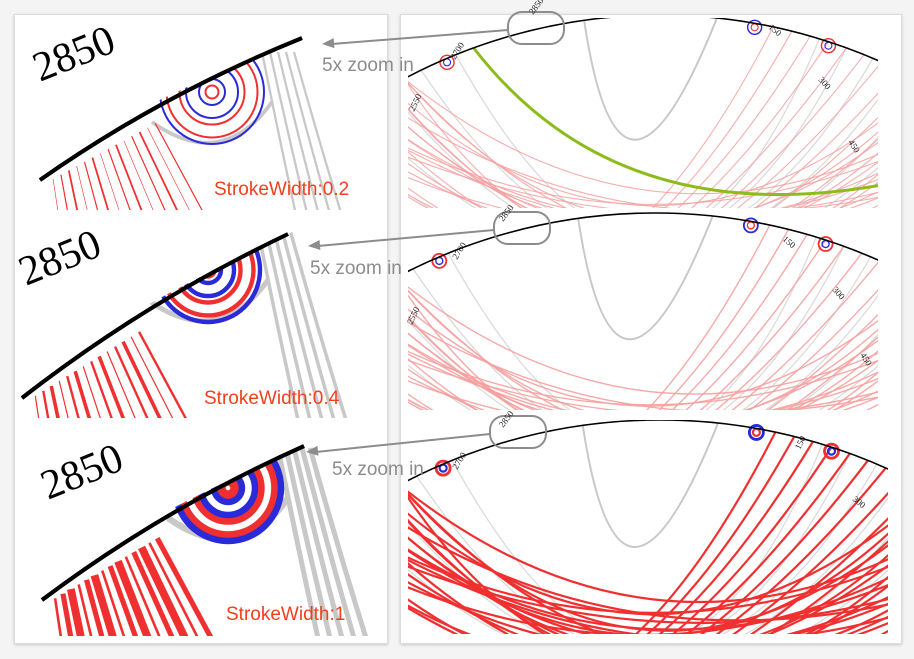 This screenshot has width=914, height=659. I want to click on tick-label: 2550, so click(415, 102).